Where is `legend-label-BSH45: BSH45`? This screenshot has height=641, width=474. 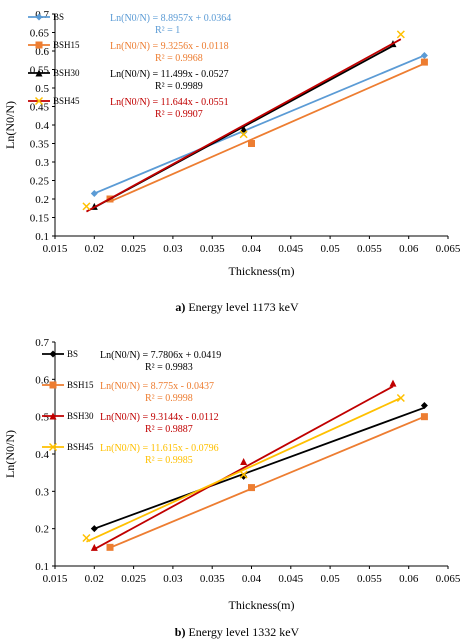
legend-label-BSH45: BSH45 is located at coordinates (66, 101).